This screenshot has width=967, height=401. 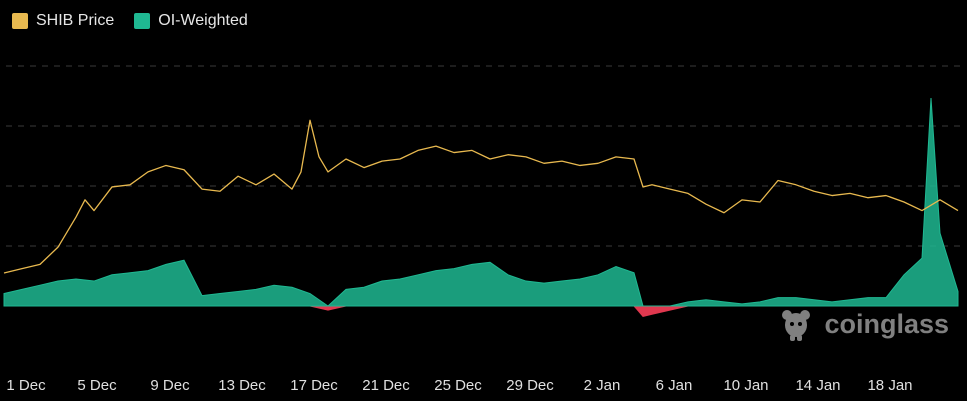 I want to click on legend-item-oi-weighted: OI-Weighted, so click(x=191, y=21).